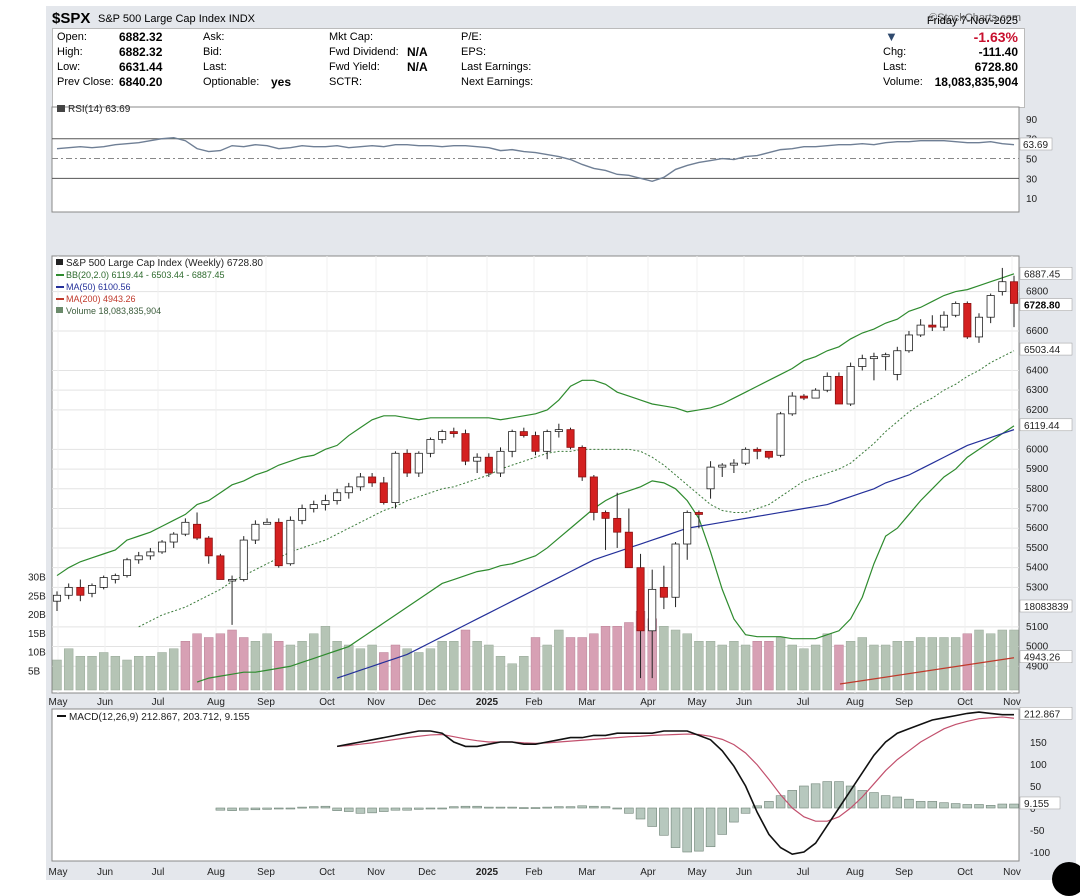 The width and height of the screenshot is (1080, 896). What do you see at coordinates (145, 275) in the screenshot?
I see `legend-bb: BB(20,2.0) 6119.44 - 6503.44 - 6887.45` at bounding box center [145, 275].